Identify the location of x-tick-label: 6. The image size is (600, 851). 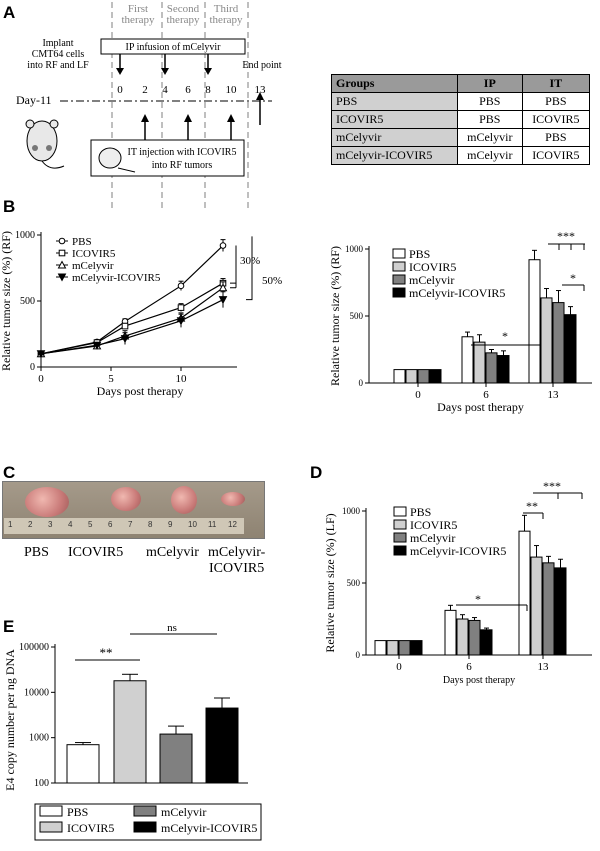
(469, 667).